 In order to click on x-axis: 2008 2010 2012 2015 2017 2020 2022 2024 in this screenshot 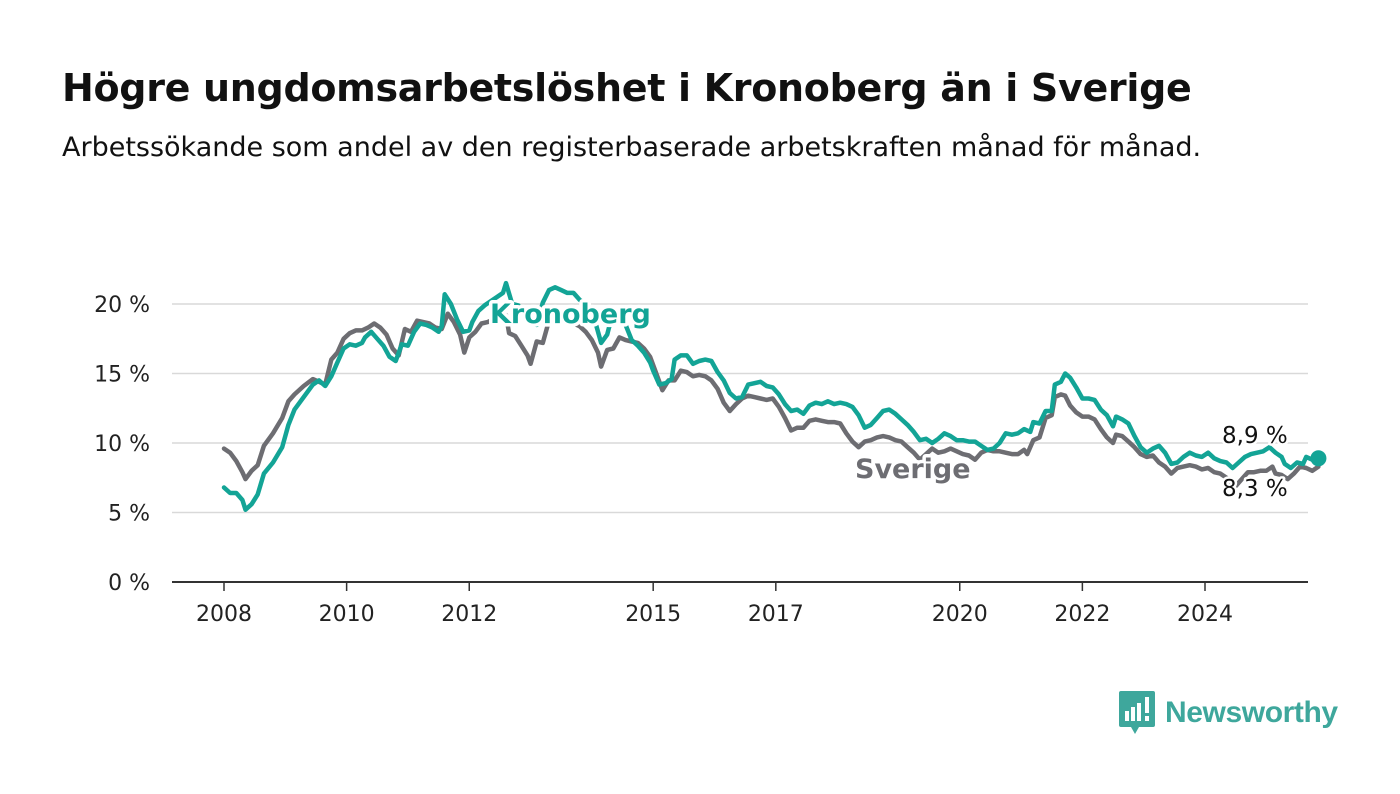, I will do `click(740, 604)`.